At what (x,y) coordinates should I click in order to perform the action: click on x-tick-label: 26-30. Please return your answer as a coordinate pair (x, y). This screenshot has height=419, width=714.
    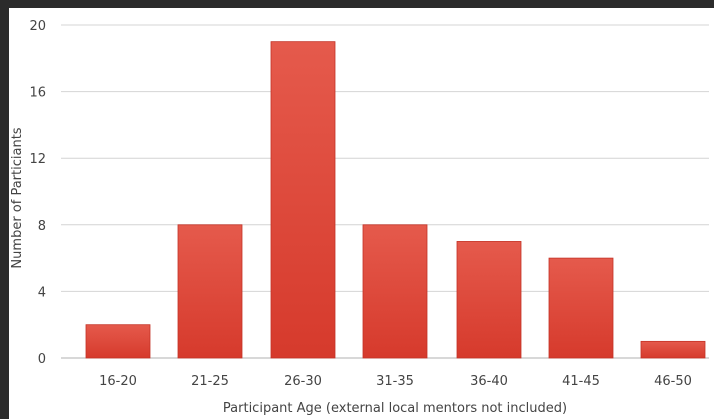
    Looking at the image, I should click on (303, 381).